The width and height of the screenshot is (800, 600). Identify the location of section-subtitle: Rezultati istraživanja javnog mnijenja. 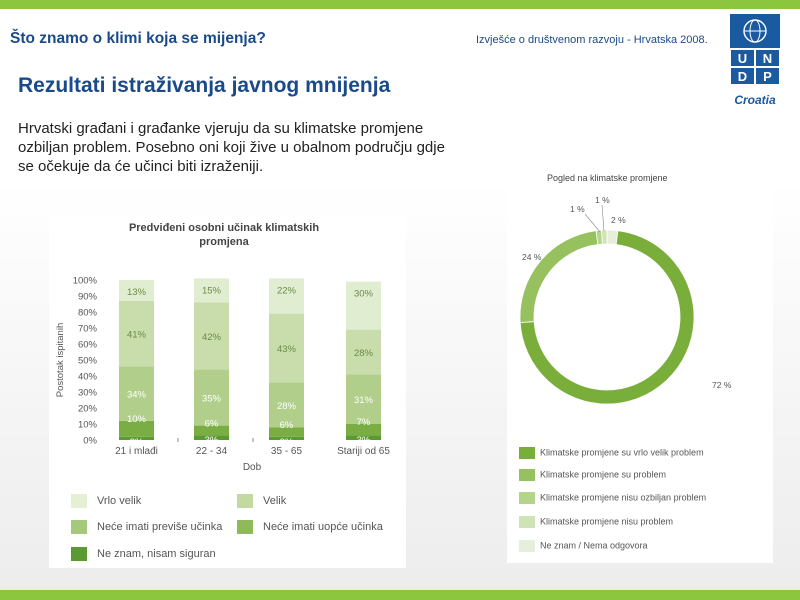
(204, 85).